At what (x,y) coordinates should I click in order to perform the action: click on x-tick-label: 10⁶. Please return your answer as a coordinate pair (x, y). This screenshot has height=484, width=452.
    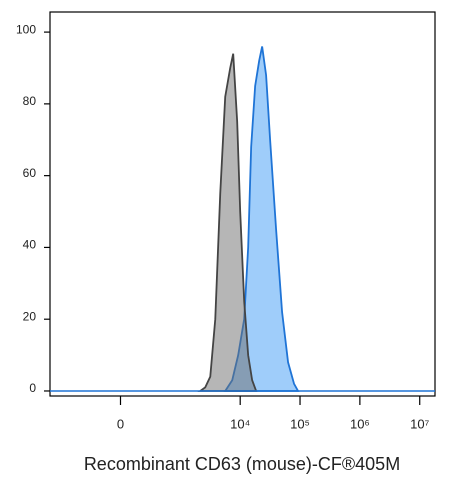
    Looking at the image, I should click on (360, 423).